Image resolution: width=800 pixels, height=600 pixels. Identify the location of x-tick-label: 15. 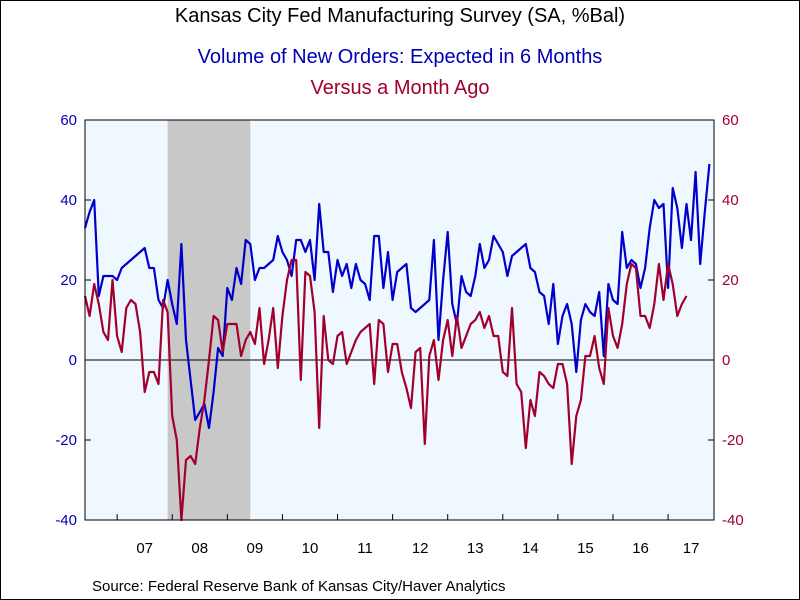
(585, 548).